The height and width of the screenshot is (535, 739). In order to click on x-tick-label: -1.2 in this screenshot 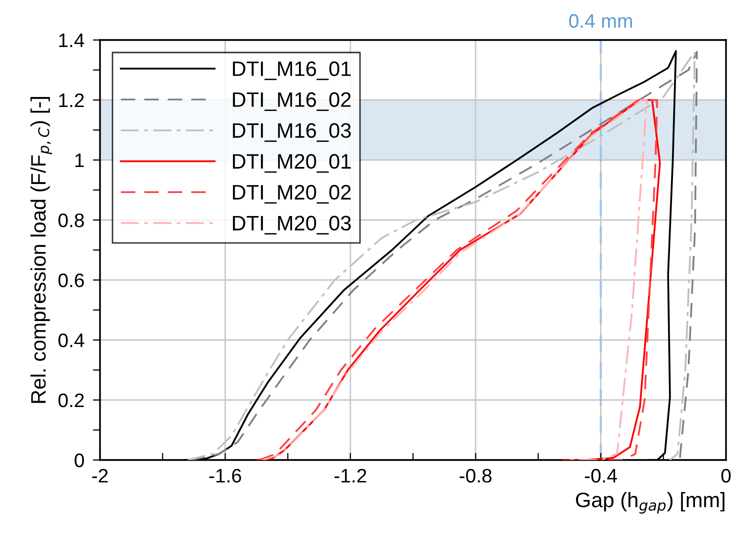, I will do `click(350, 475)`.